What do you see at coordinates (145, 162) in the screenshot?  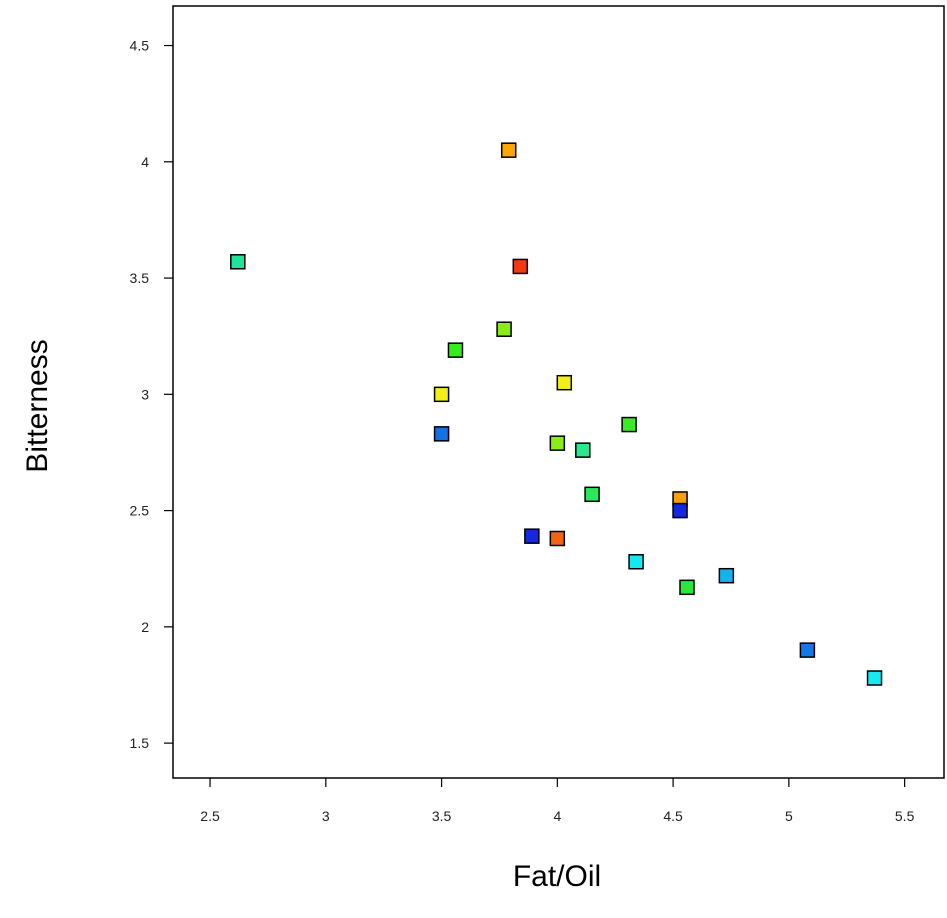 I see `y-tick-label: 4` at bounding box center [145, 162].